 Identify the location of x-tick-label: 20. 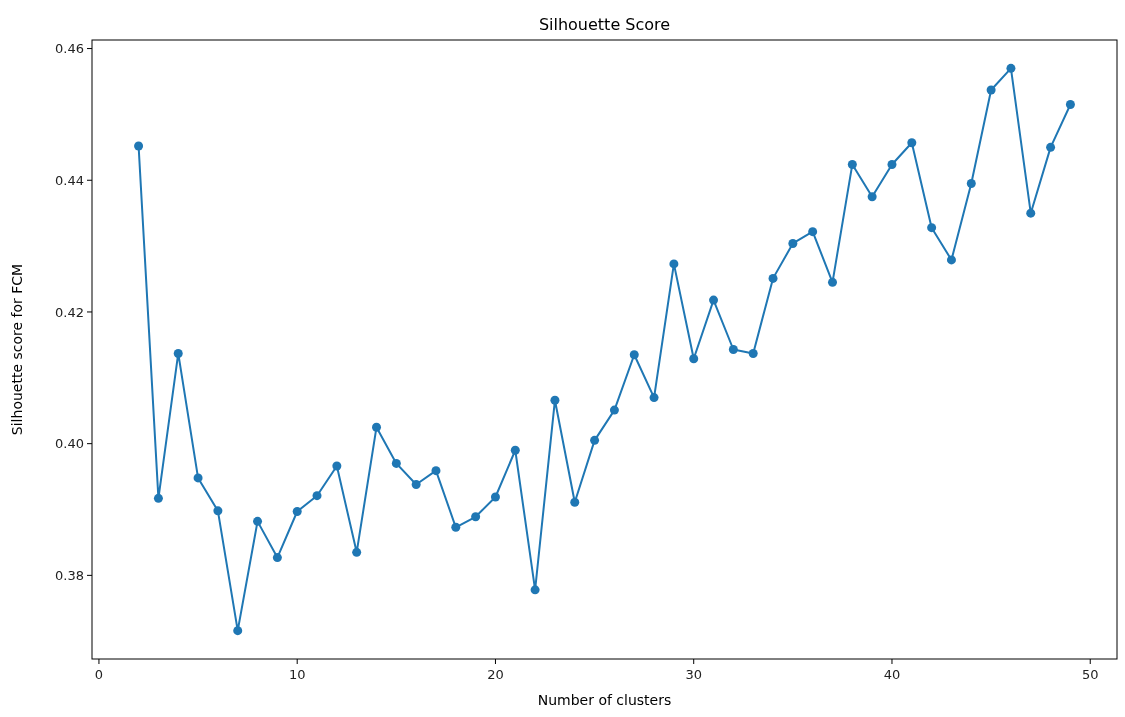
(495, 674).